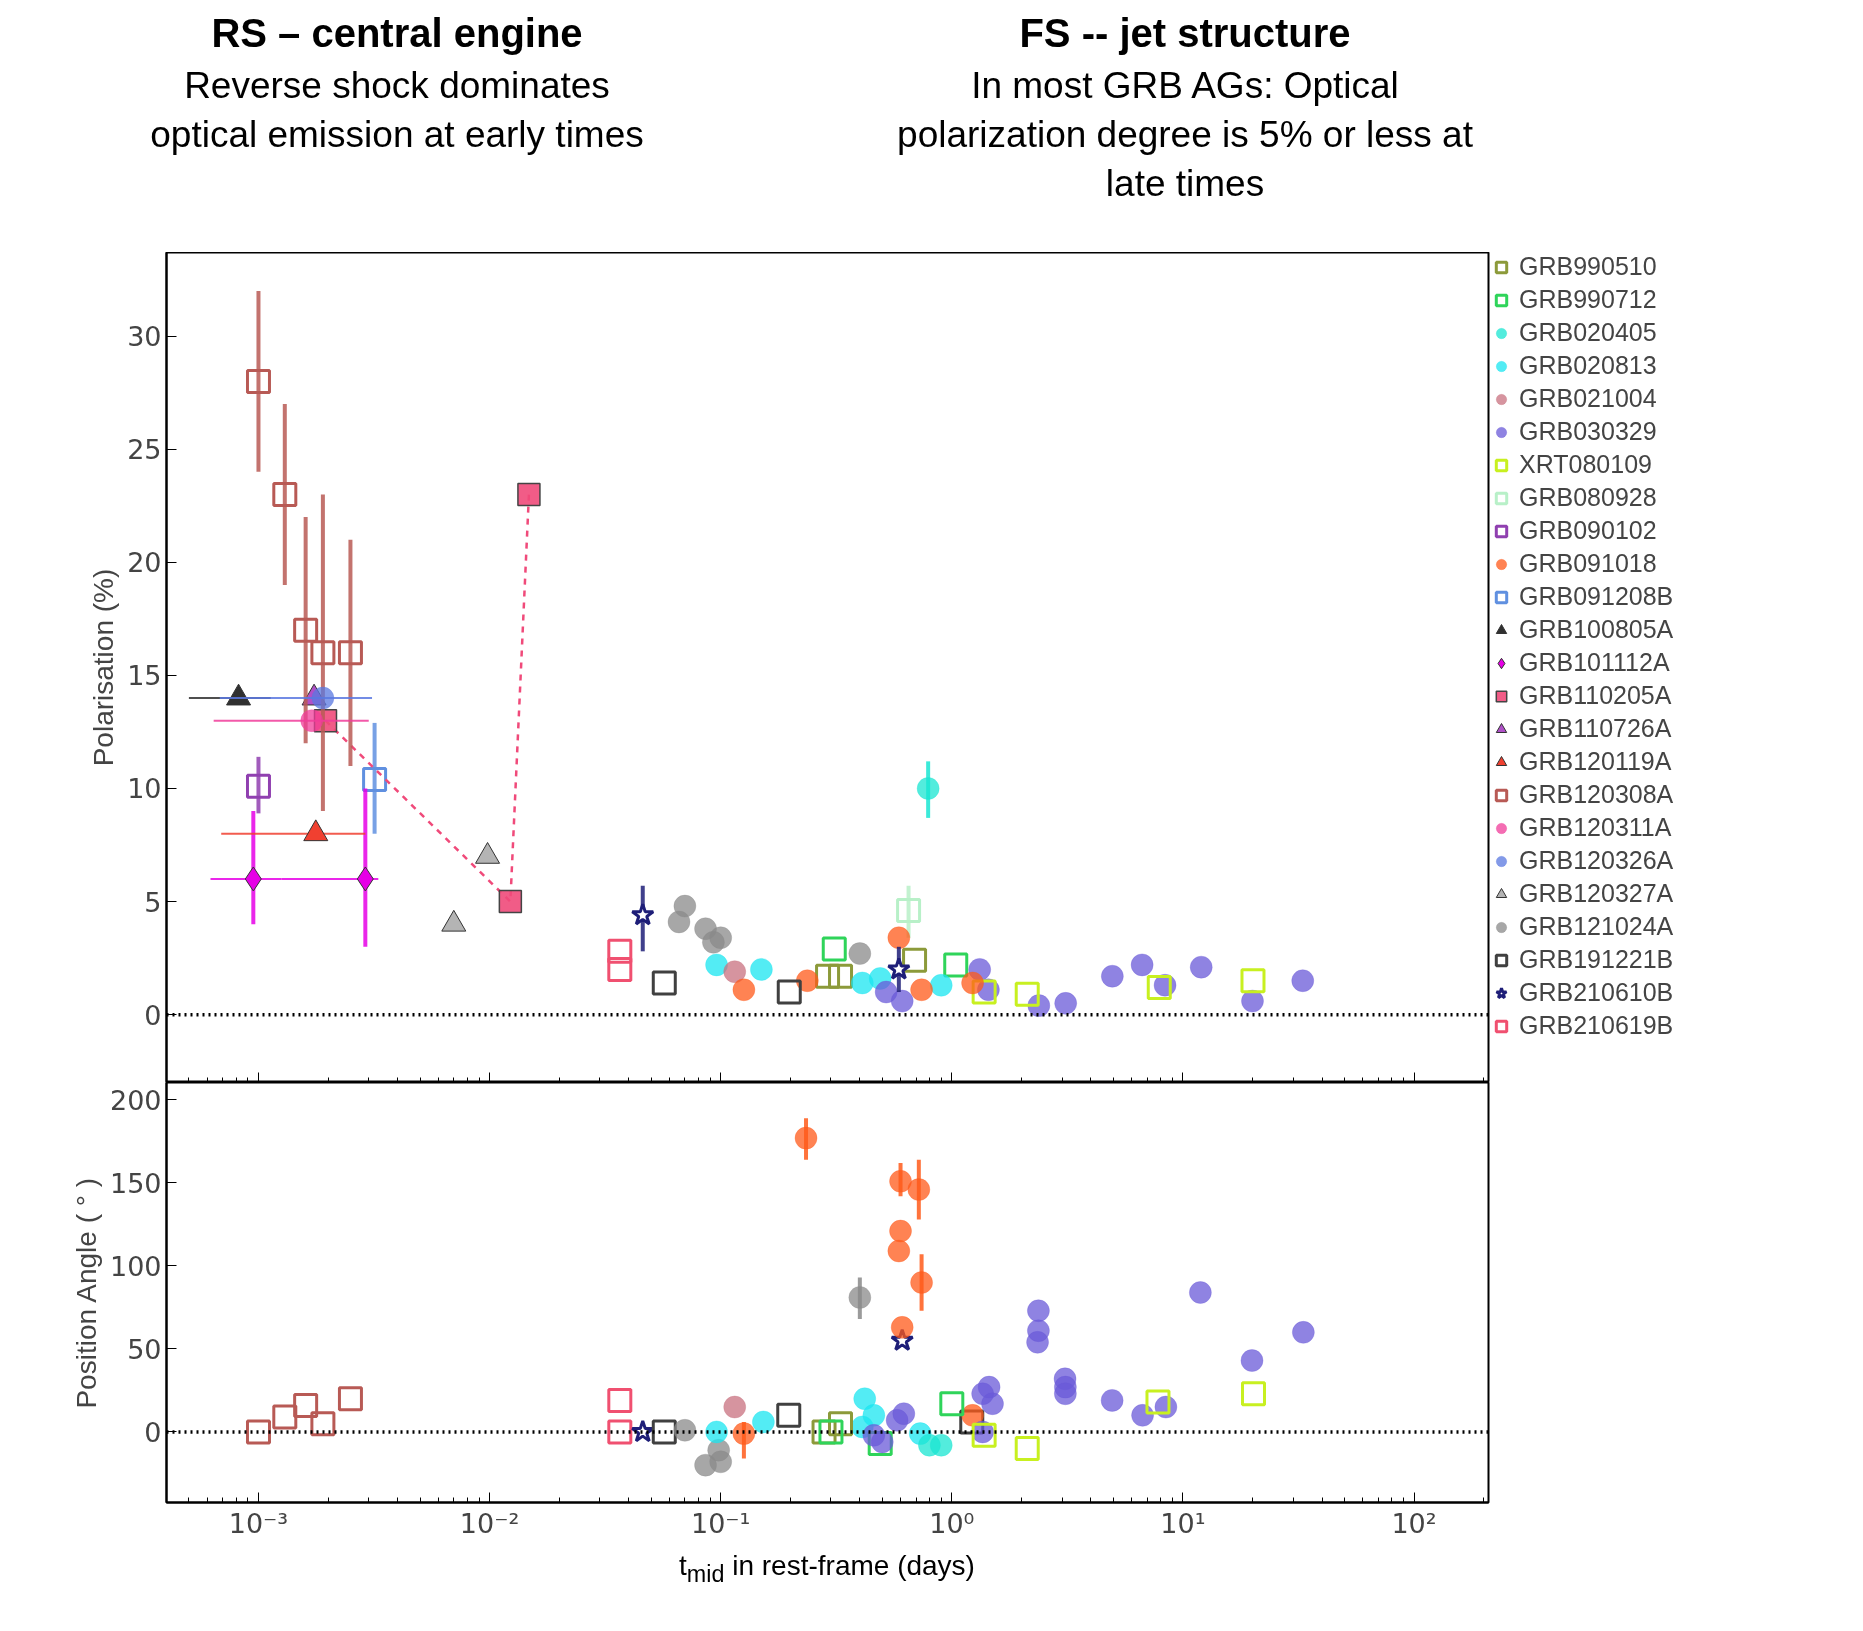 The width and height of the screenshot is (1863, 1631). What do you see at coordinates (144, 450) in the screenshot?
I see `y-tick-label: 25` at bounding box center [144, 450].